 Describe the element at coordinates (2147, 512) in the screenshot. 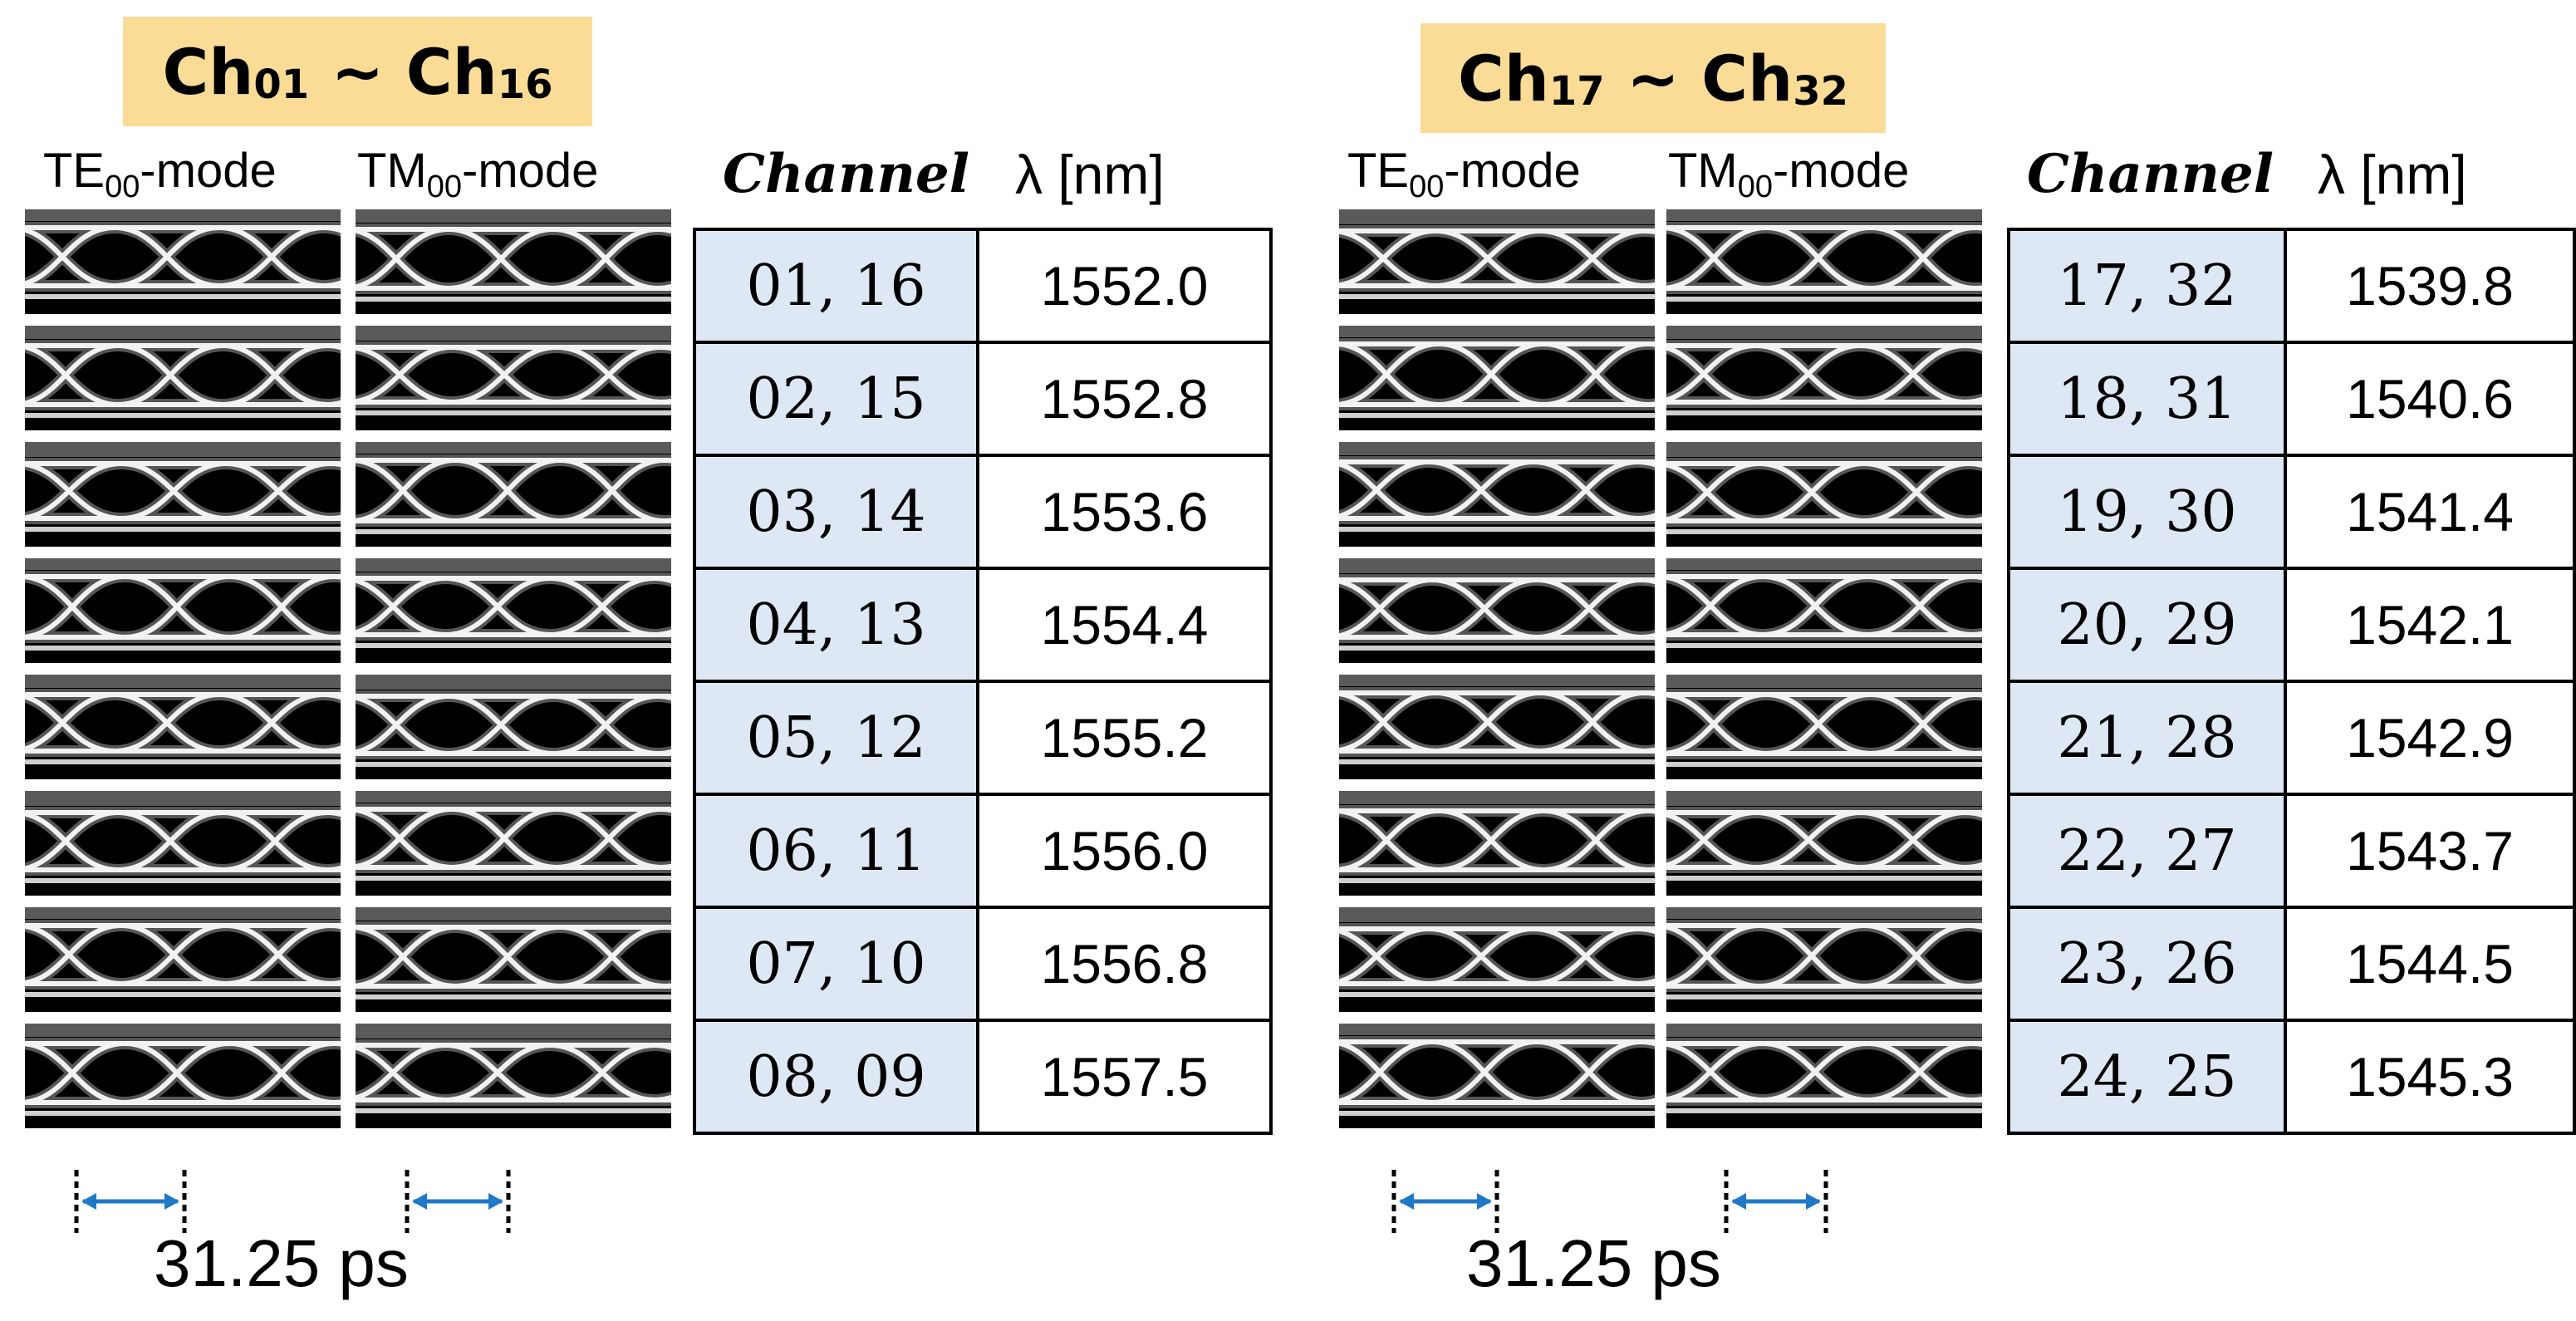

I see `channel-cell: 19, 30` at that location.